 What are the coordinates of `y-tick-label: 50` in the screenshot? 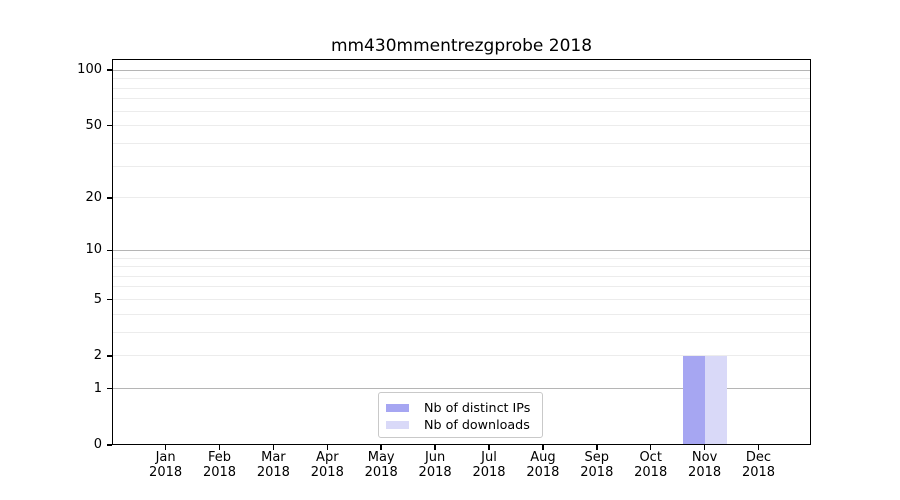 It's located at (93, 125).